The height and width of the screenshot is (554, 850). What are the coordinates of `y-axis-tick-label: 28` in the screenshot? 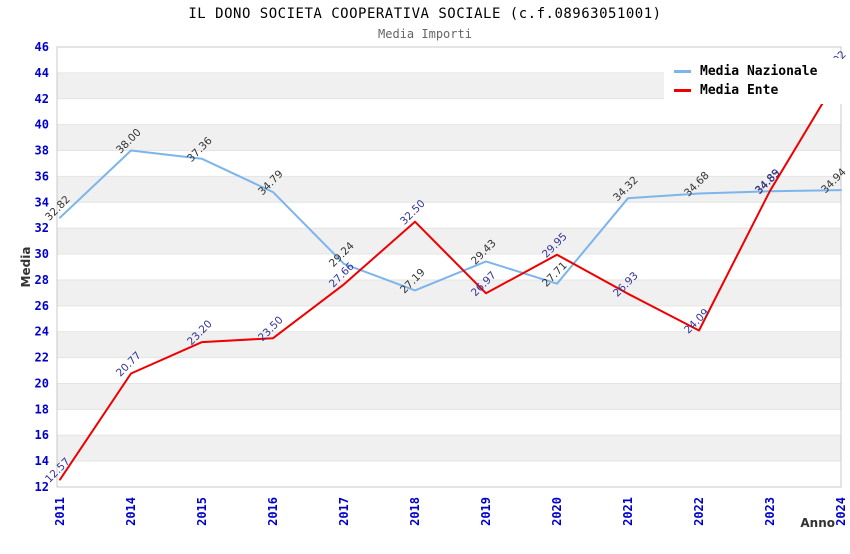 It's located at (42, 280).